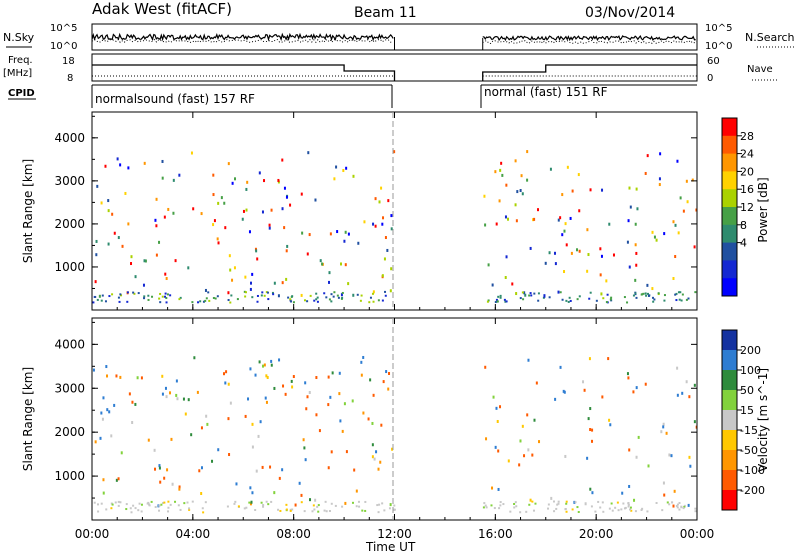 Image resolution: width=800 pixels, height=554 pixels. I want to click on x-tick-label: 16:00, so click(495, 534).